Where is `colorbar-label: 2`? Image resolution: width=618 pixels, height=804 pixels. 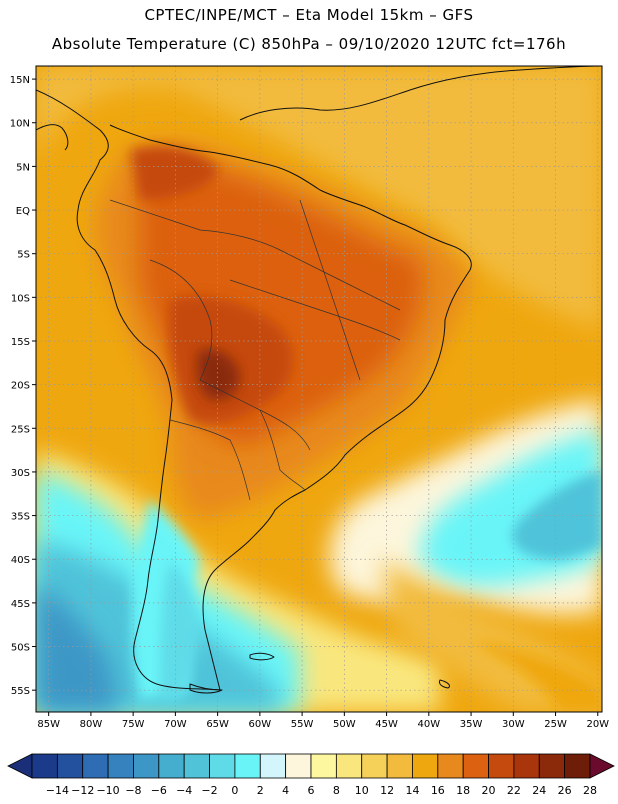
colorbar-label: 2 is located at coordinates (260, 790).